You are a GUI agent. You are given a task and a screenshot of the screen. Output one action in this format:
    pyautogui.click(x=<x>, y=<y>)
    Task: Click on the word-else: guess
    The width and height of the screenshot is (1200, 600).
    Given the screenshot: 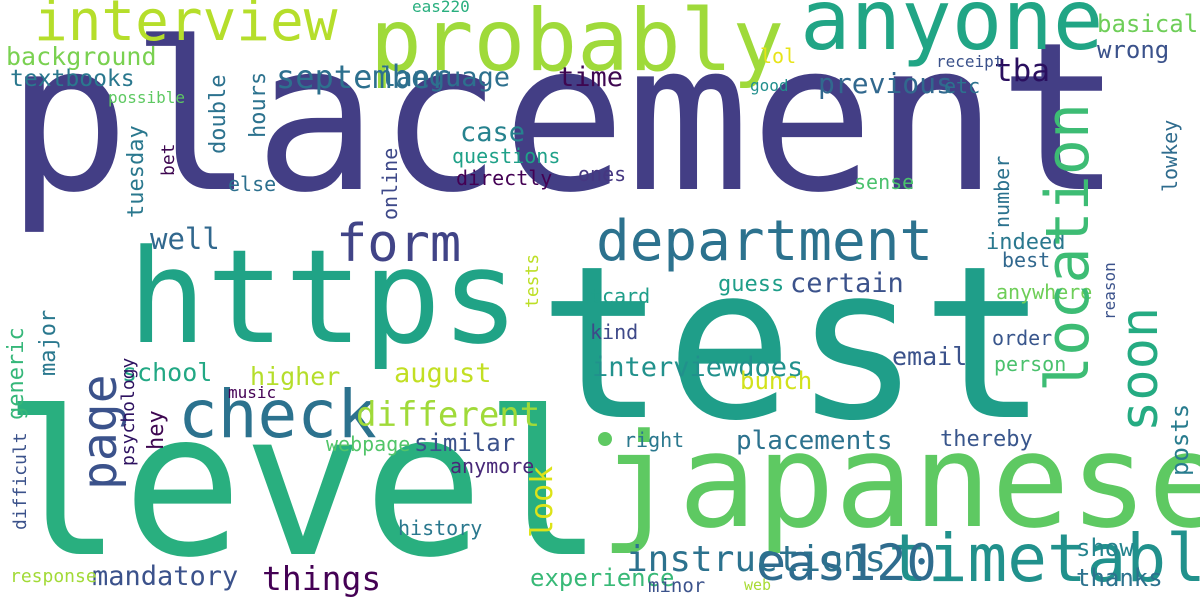 What is the action you would take?
    pyautogui.click(x=751, y=284)
    